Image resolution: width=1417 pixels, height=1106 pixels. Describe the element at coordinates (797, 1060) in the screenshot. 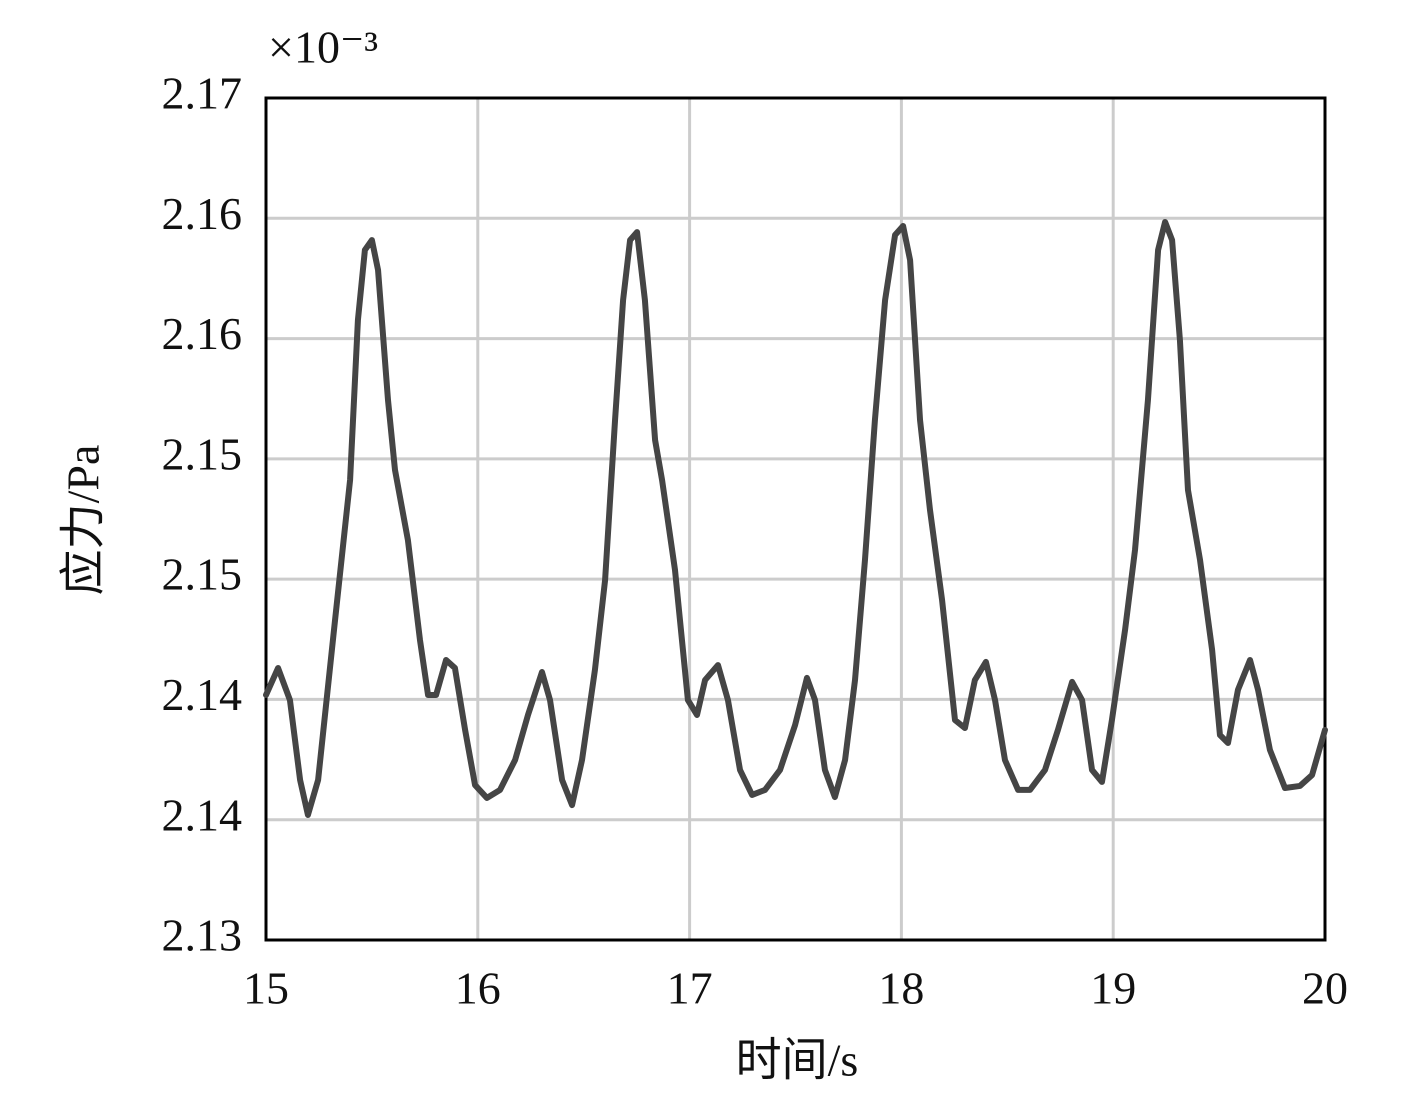

I see `x-axis-label: 时间/s` at that location.